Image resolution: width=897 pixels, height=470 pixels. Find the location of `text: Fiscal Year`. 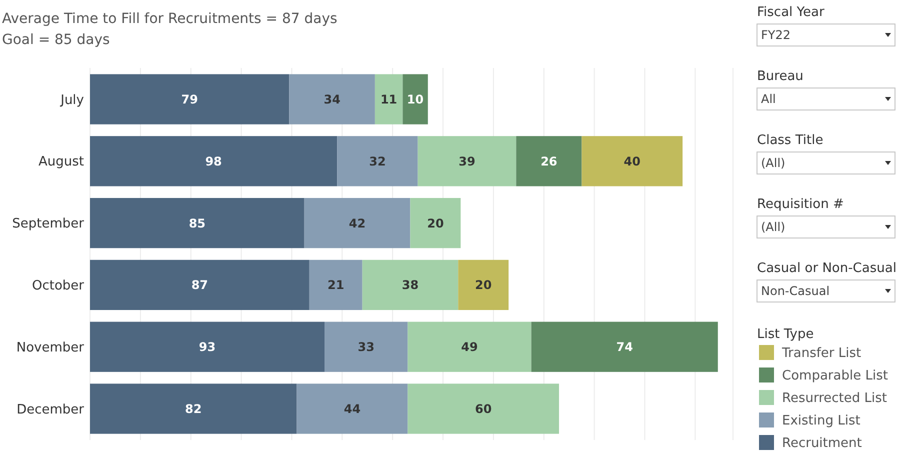

text: Fiscal Year is located at coordinates (791, 12).